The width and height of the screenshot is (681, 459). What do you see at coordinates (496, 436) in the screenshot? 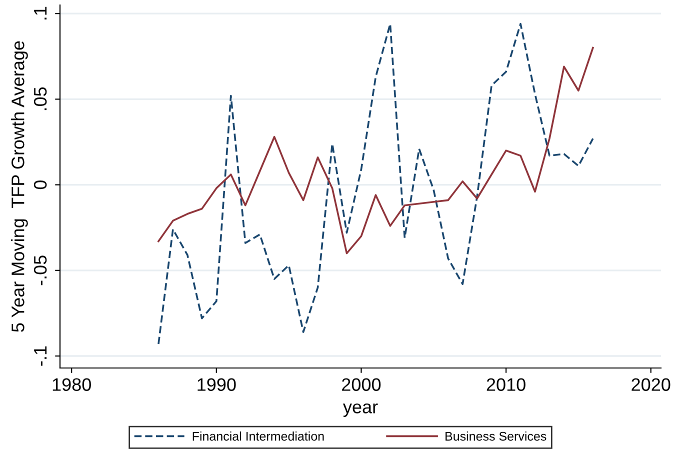
I see `legend-label: Business Services` at bounding box center [496, 436].